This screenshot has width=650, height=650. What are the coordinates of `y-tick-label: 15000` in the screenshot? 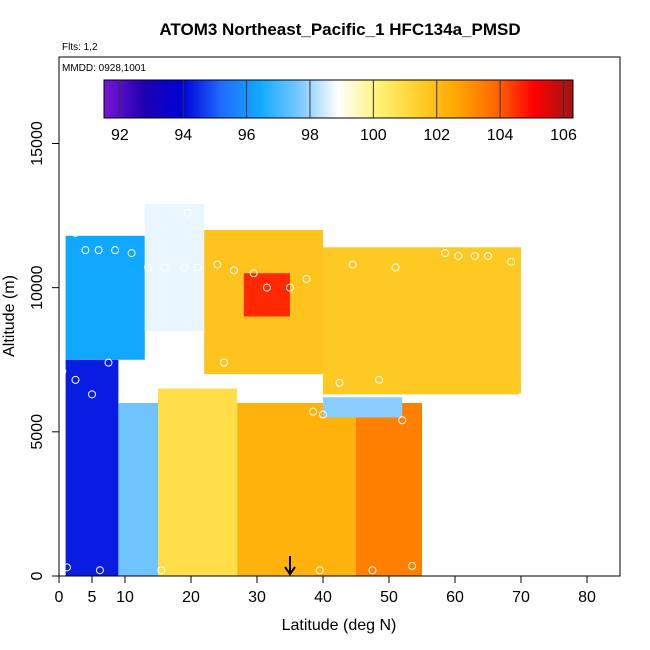 It's located at (37, 143).